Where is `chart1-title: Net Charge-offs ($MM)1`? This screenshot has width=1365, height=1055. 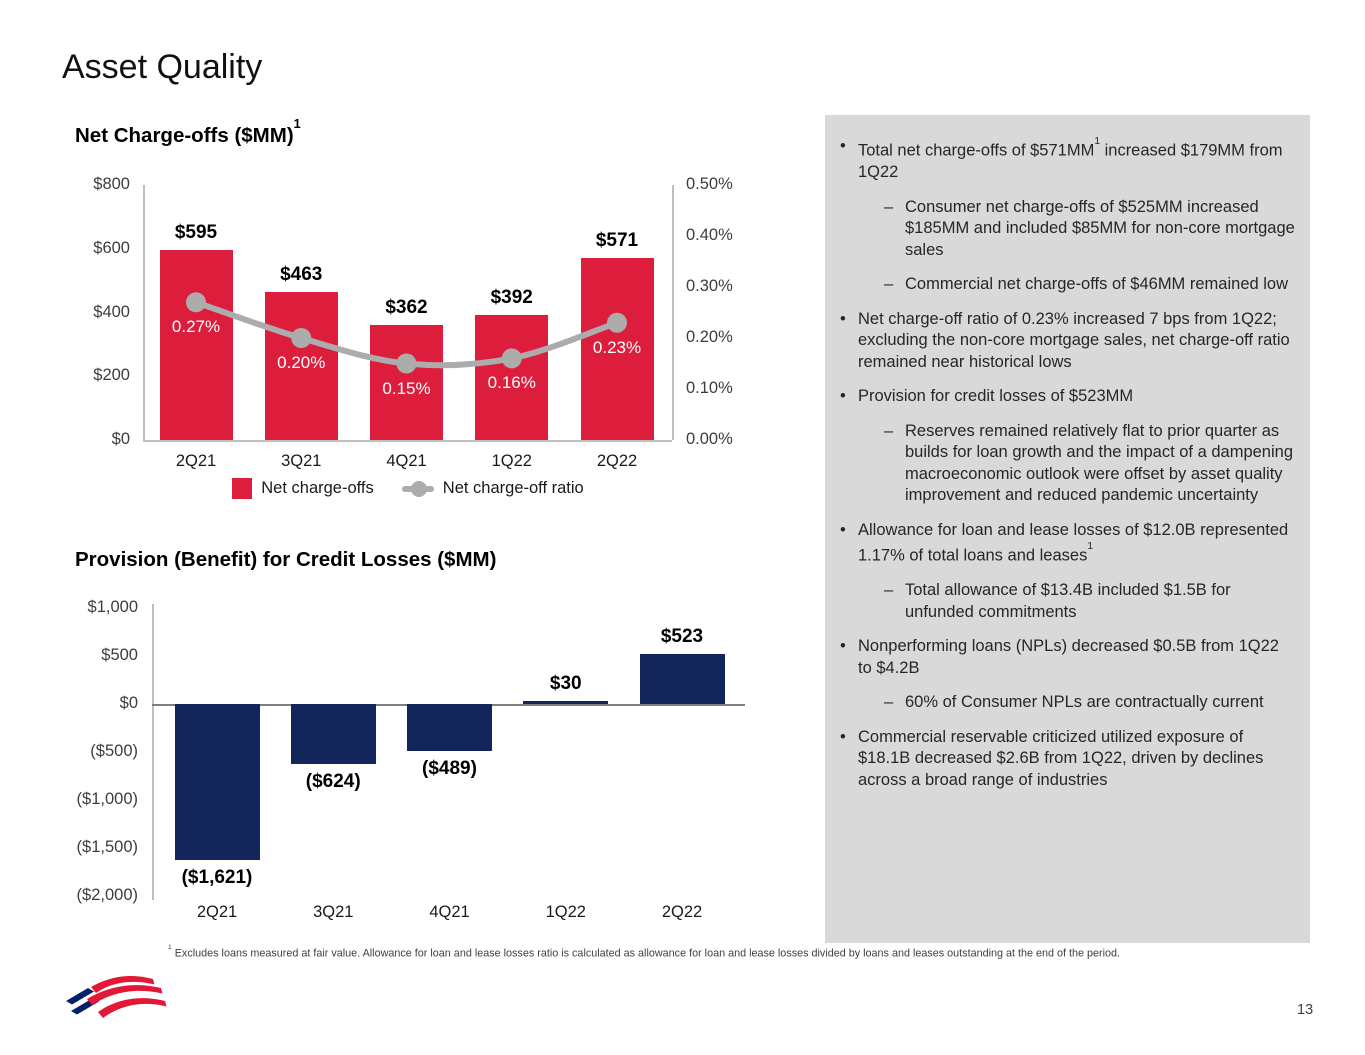 chart1-title: Net Charge-offs ($MM)1 is located at coordinates (188, 132).